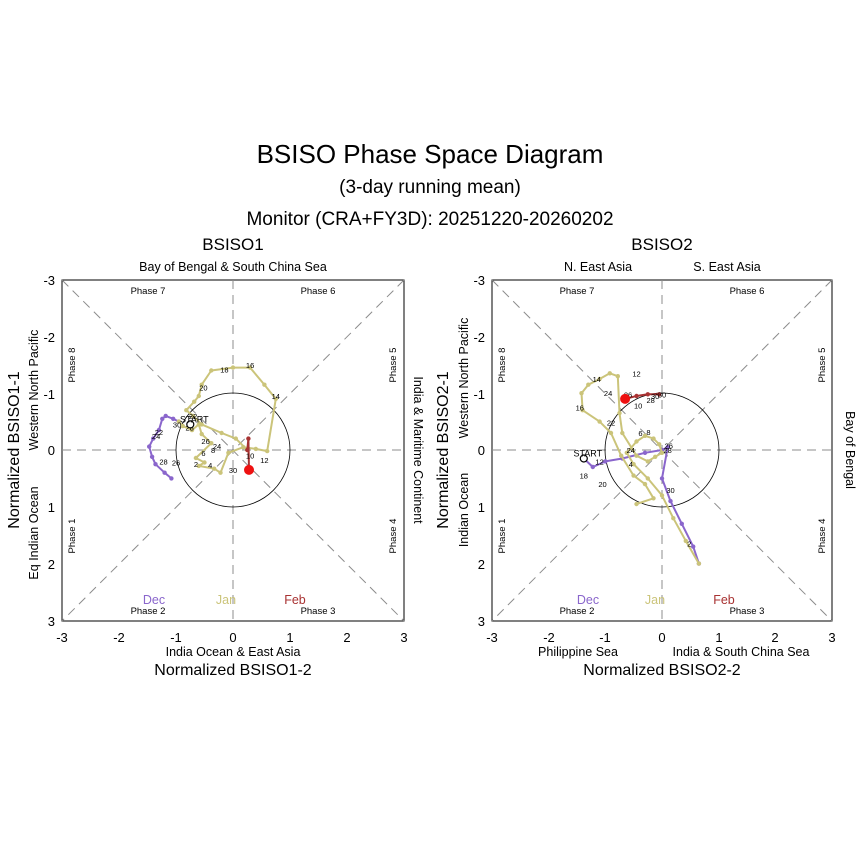  I want to click on x-tick: 0, so click(661, 637).